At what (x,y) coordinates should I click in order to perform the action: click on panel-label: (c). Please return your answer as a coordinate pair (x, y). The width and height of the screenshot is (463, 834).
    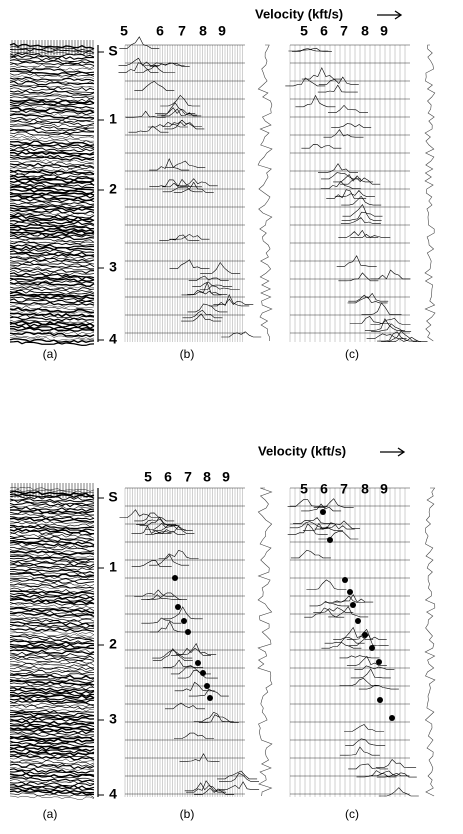
    Looking at the image, I should click on (352, 814).